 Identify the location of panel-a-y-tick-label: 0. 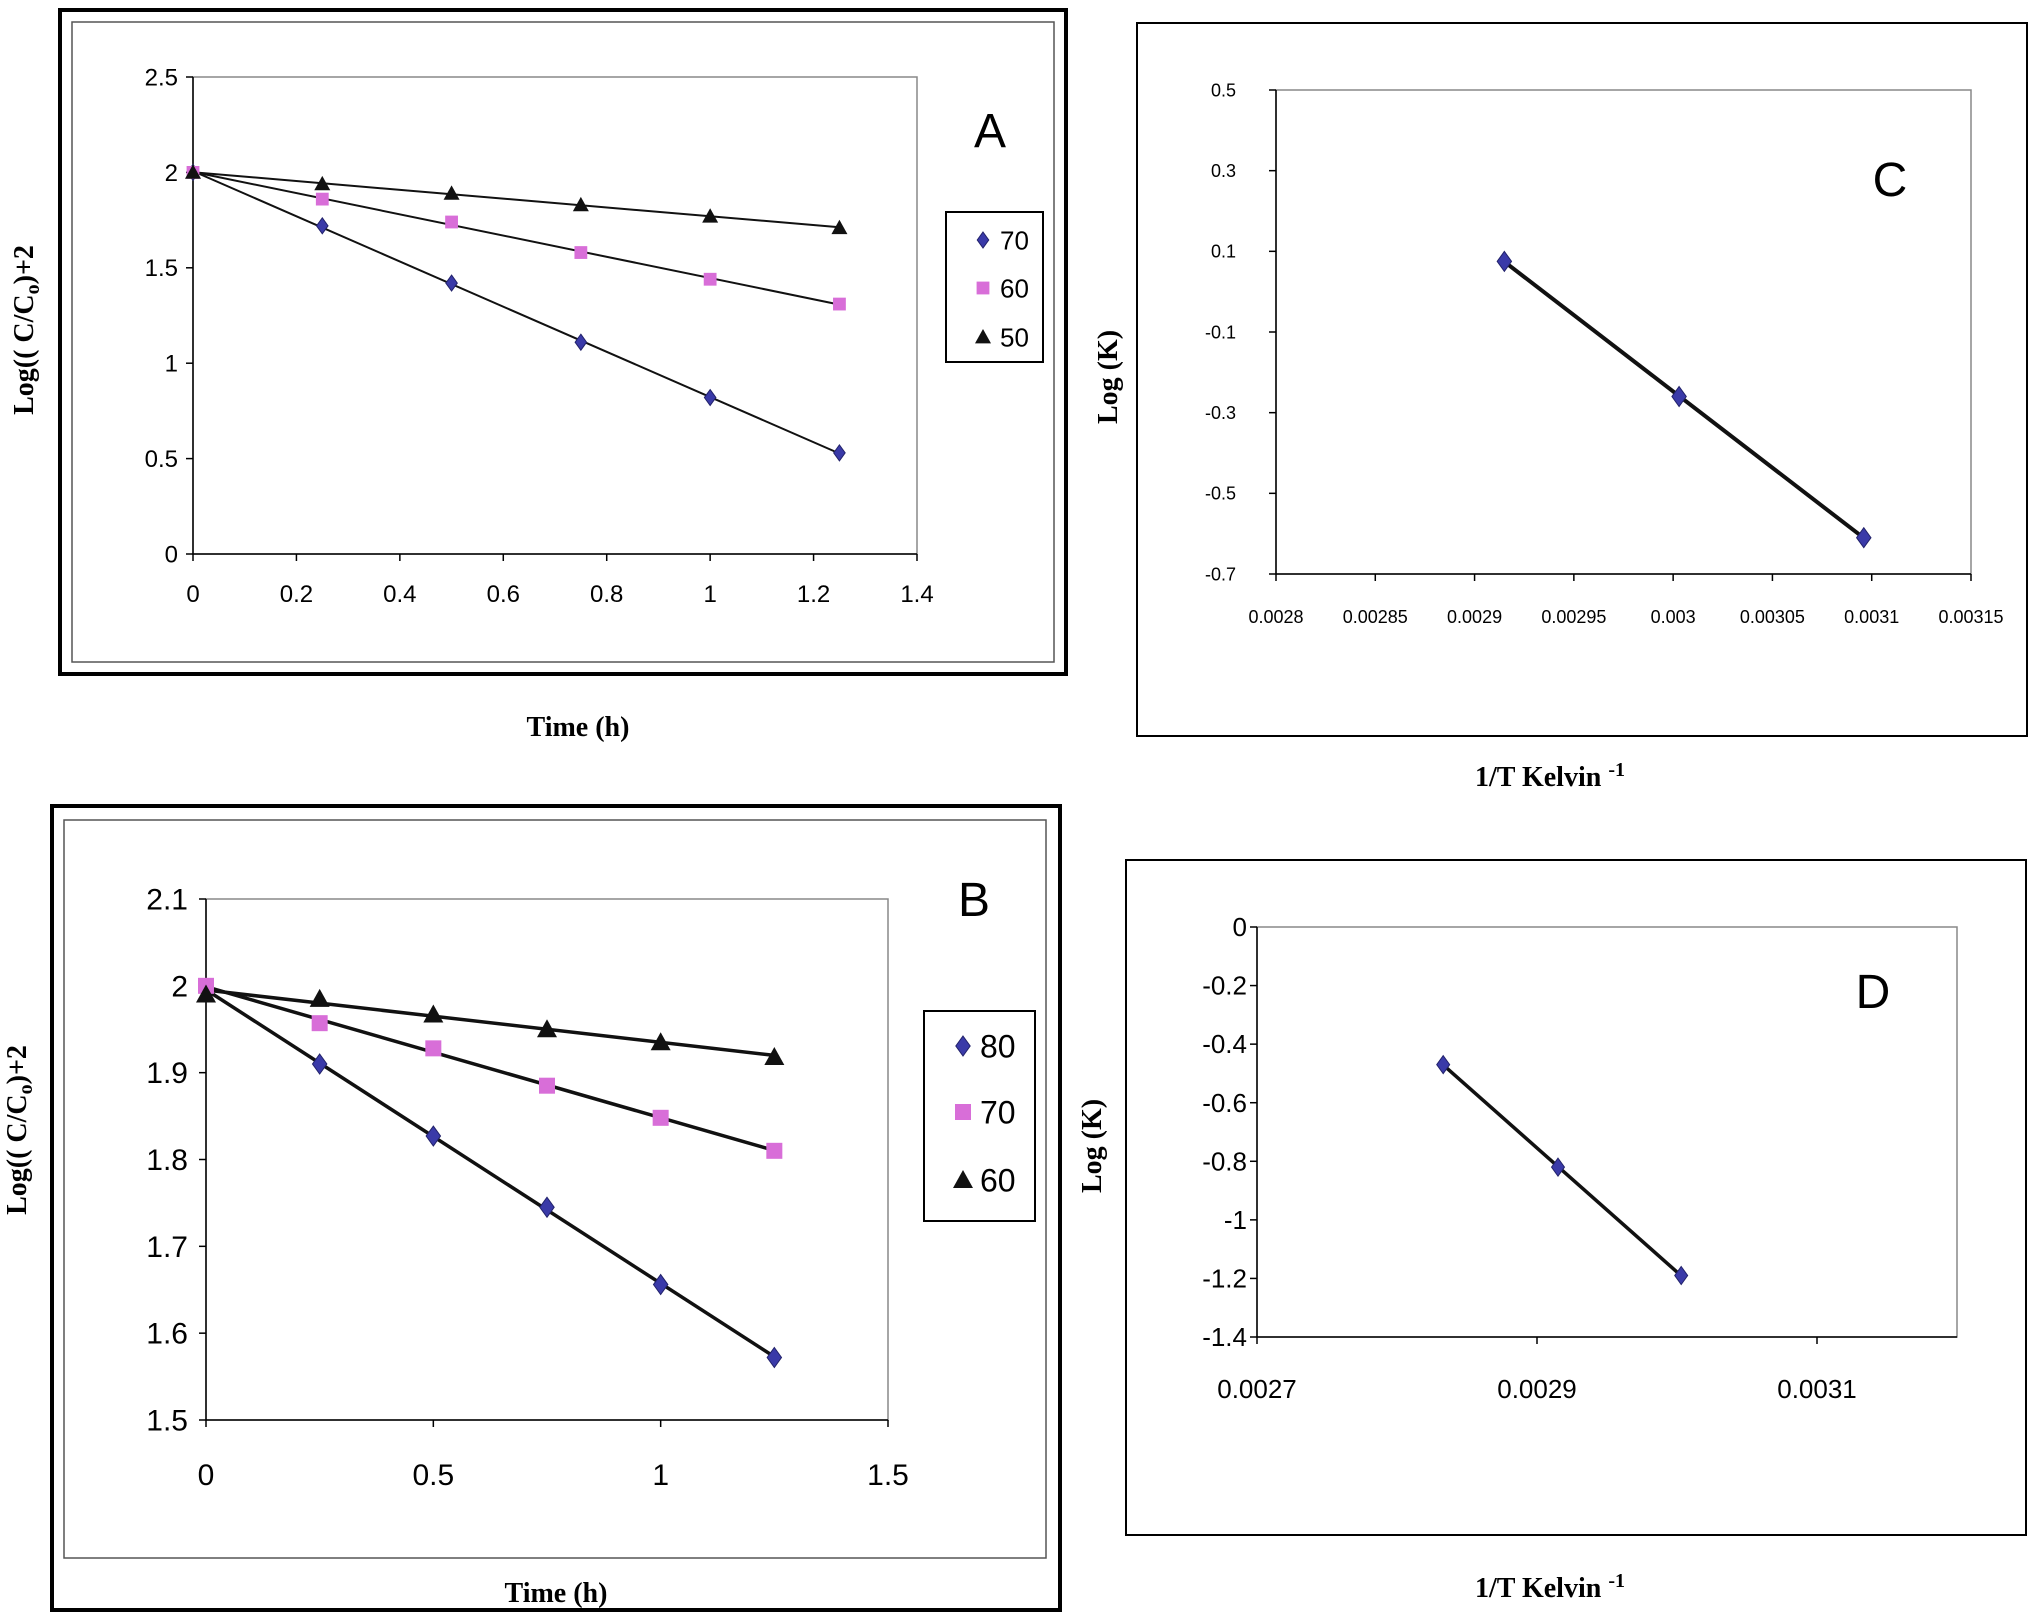
(171, 554).